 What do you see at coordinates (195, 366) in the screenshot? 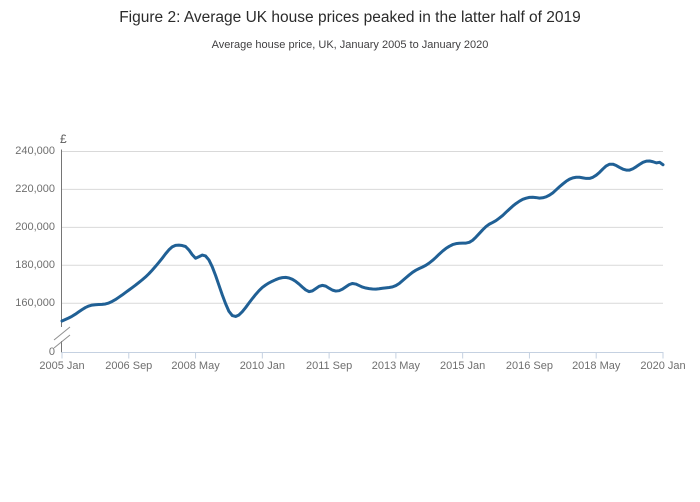
I see `x-tick-label: 2008 May` at bounding box center [195, 366].